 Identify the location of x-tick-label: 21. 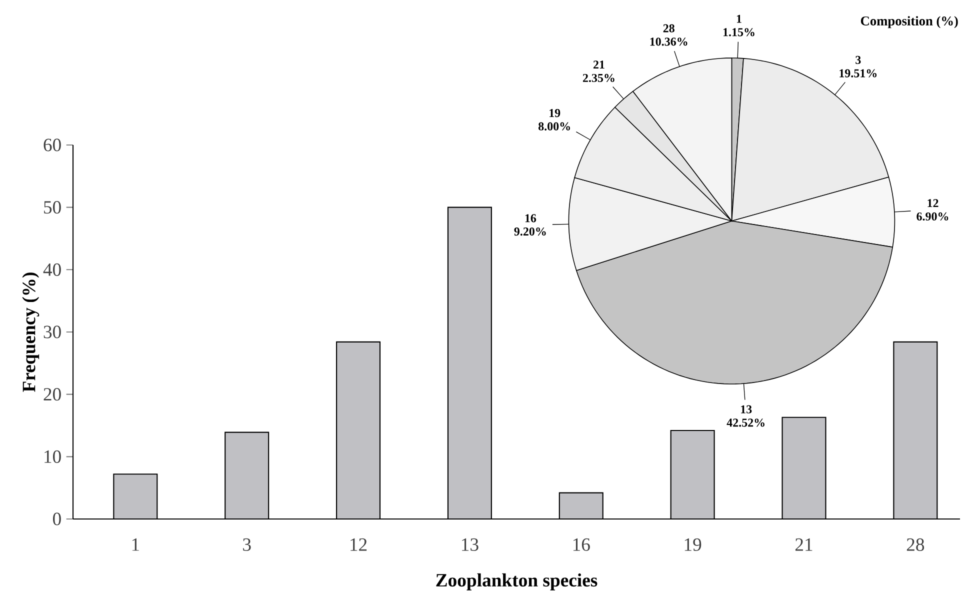
(803, 544).